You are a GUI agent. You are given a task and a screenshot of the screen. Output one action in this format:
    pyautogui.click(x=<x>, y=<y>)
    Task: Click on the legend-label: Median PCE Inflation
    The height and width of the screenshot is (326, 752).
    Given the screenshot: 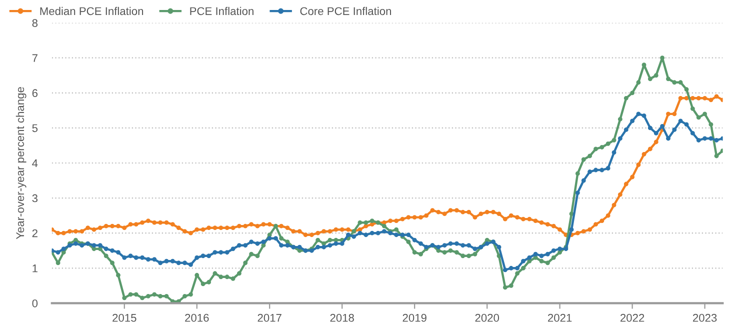 What is the action you would take?
    pyautogui.click(x=92, y=11)
    